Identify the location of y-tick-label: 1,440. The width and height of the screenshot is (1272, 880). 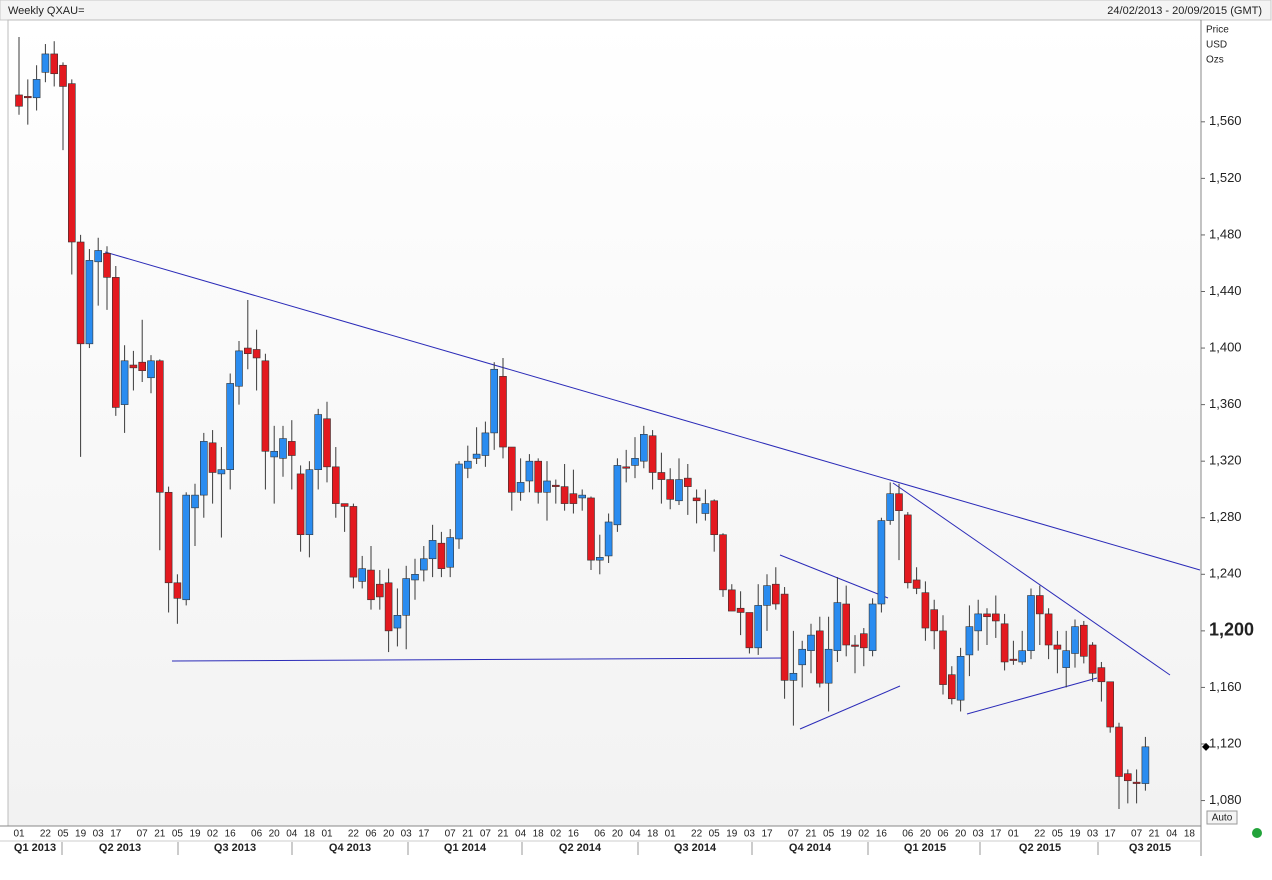
(1225, 290).